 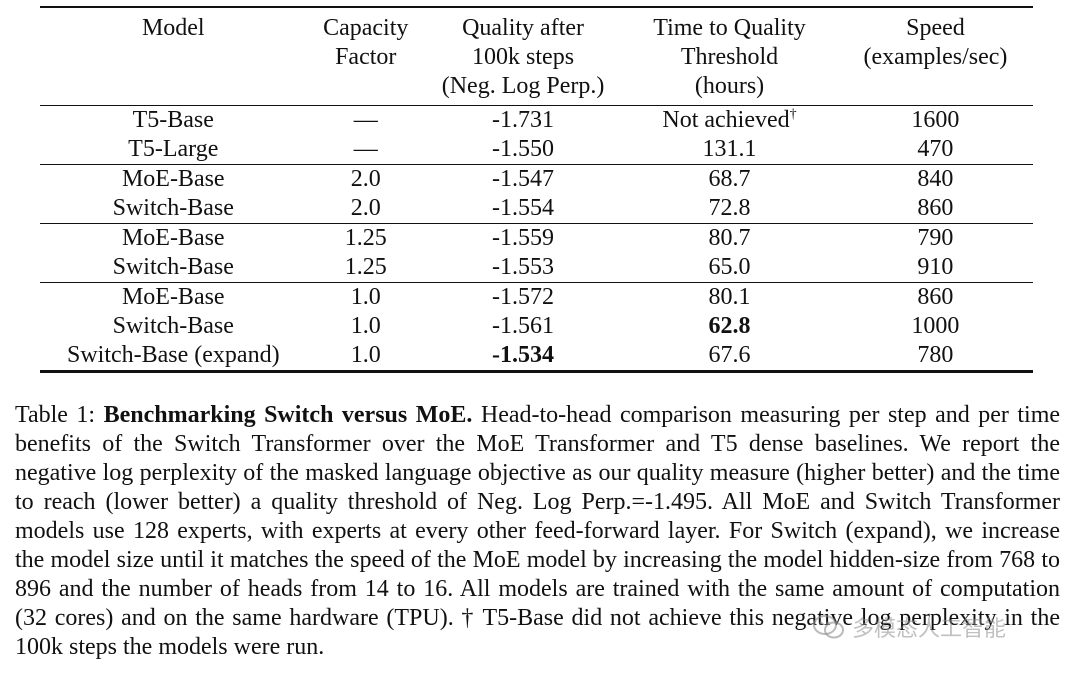 I want to click on dagger-footnote-mark: †, so click(x=793, y=114).